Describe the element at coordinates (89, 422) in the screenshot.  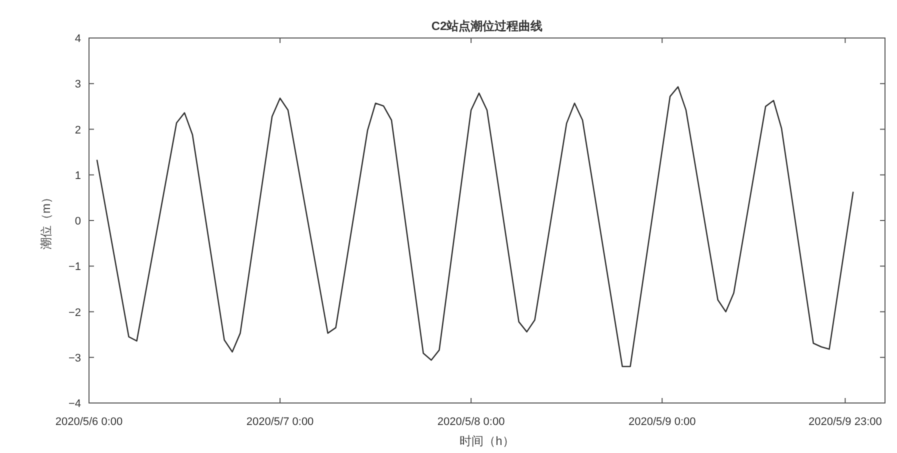
I see `x-tick-label: 2020/5/6 0:00` at that location.